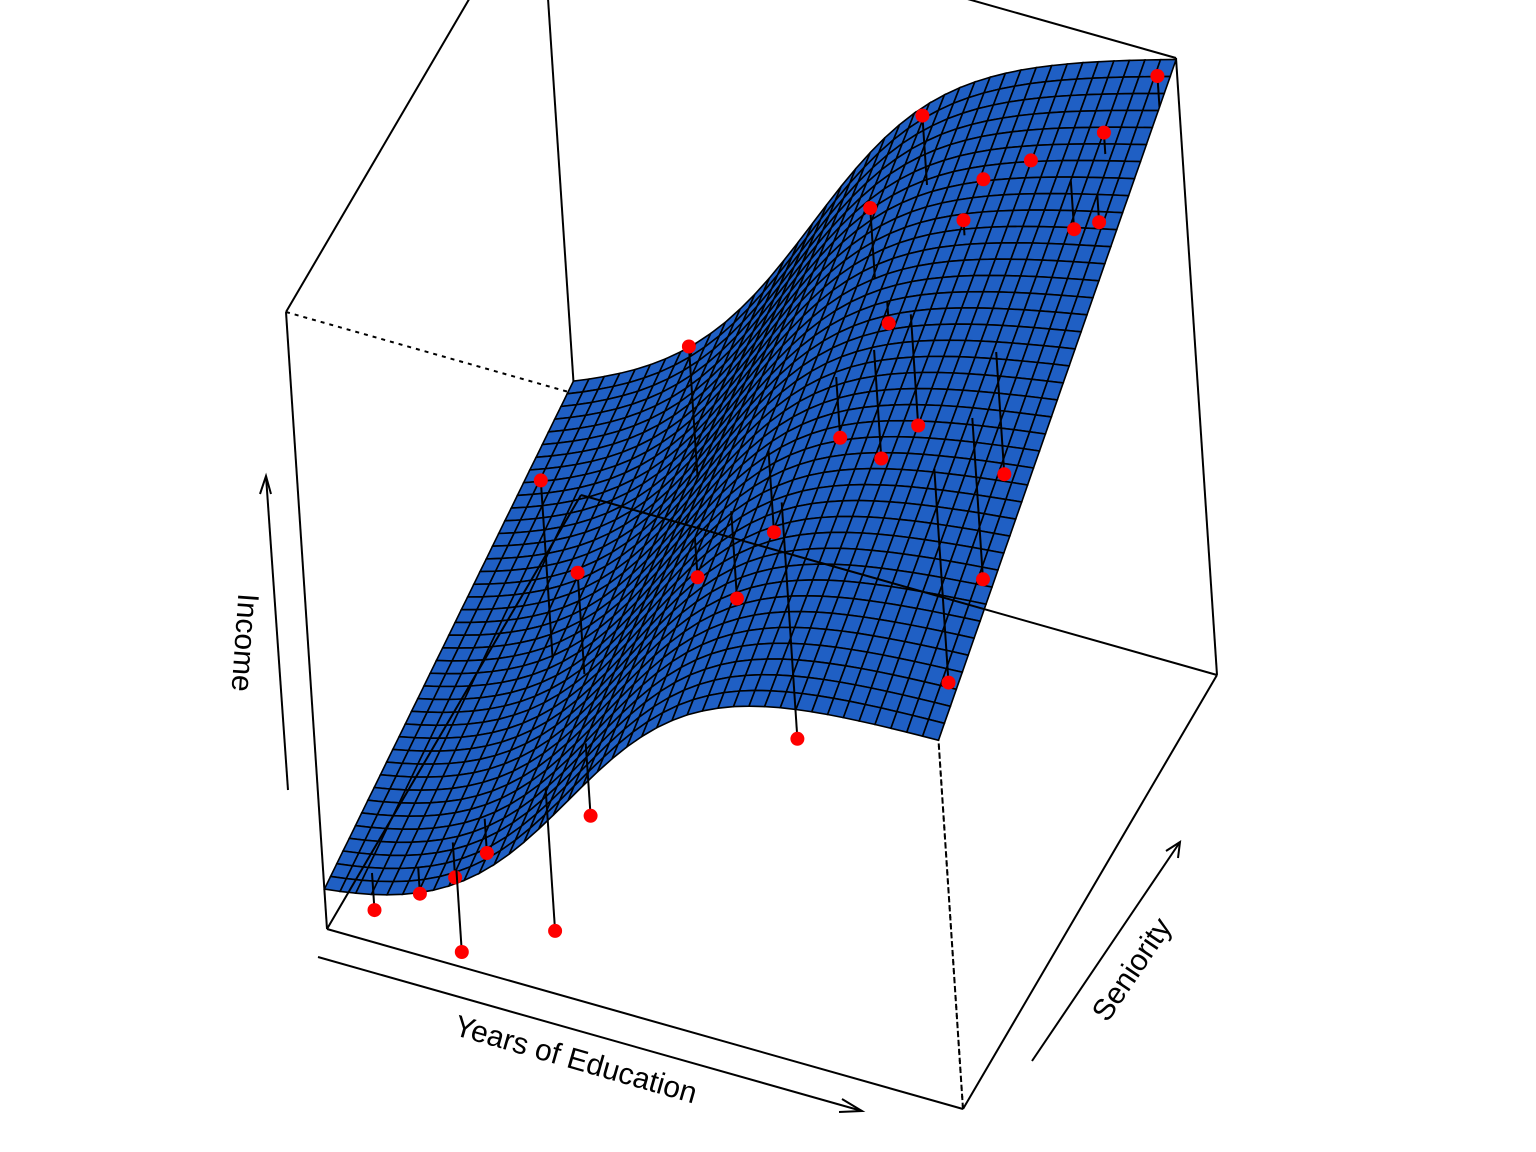 Image resolution: width=1536 pixels, height=1152 pixels. What do you see at coordinates (950, 925) in the screenshot?
I see `box-edge-hidden` at bounding box center [950, 925].